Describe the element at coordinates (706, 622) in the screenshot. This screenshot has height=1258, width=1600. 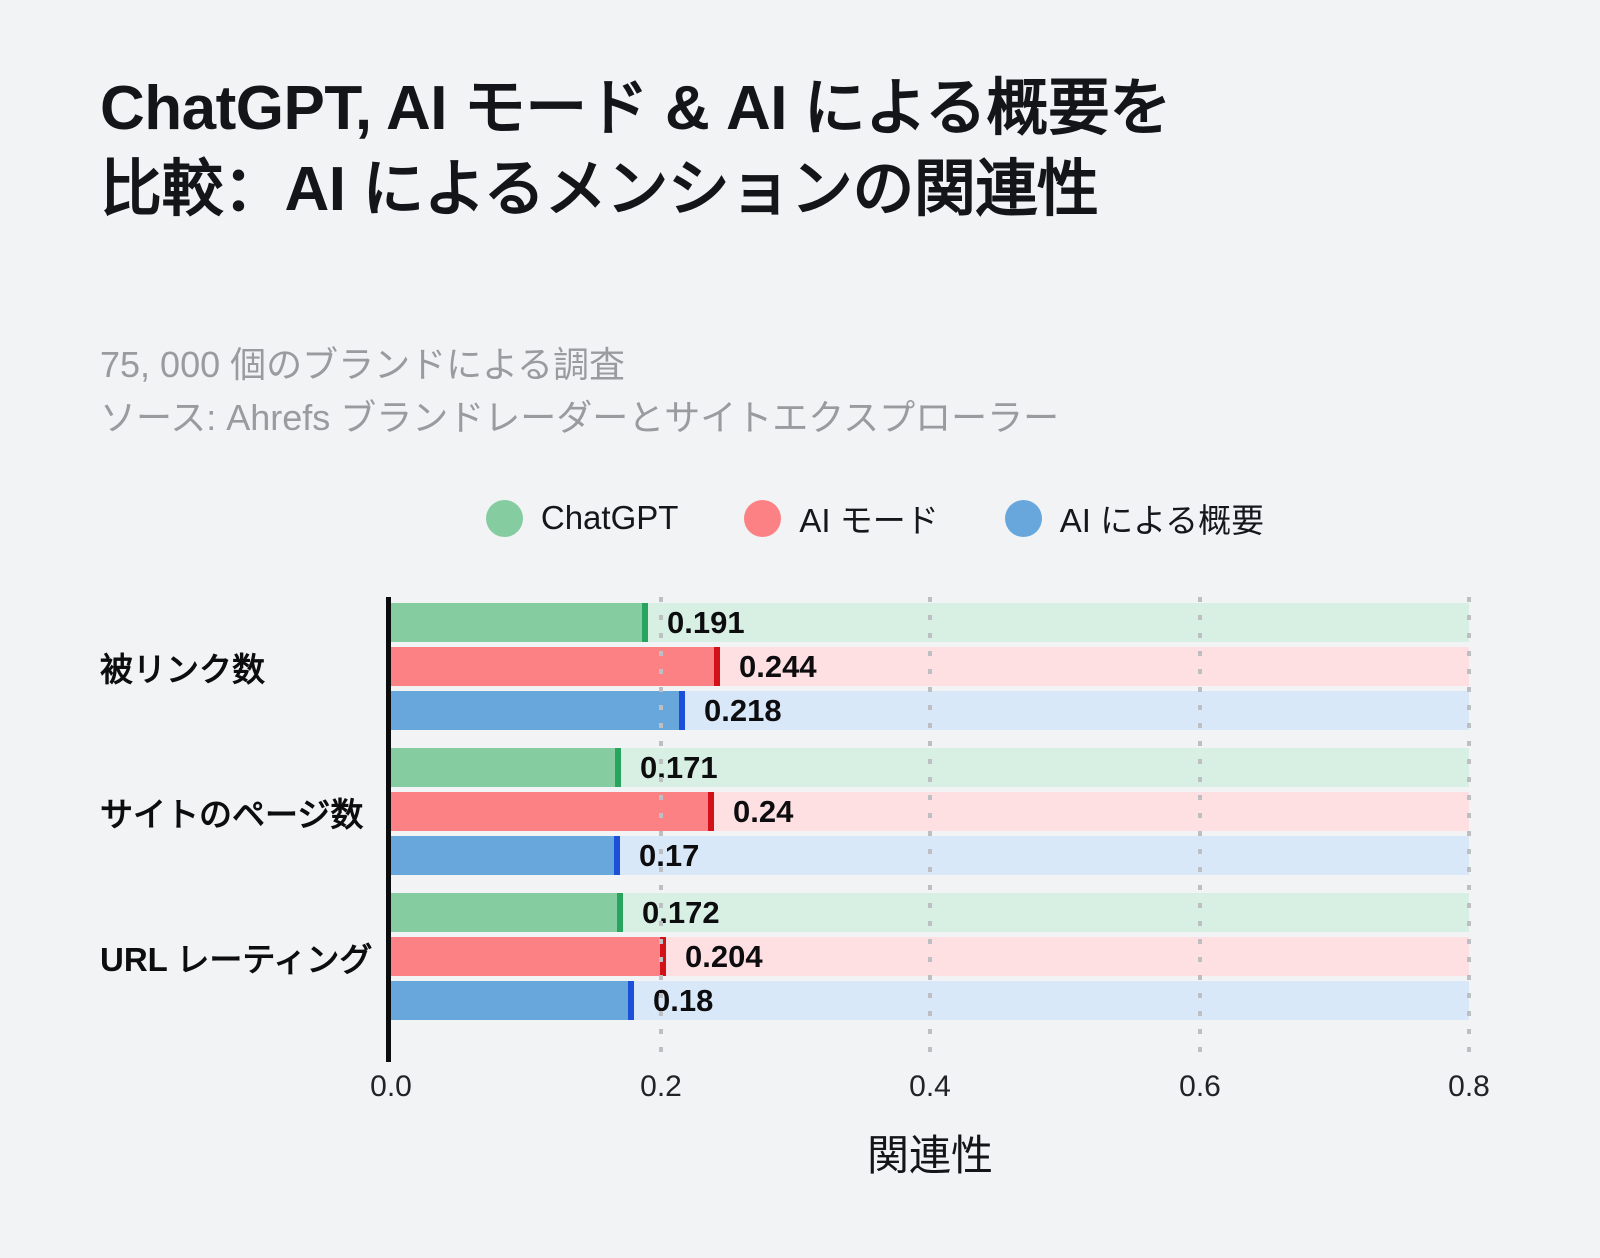
I see `bar-value-label: 0.191` at that location.